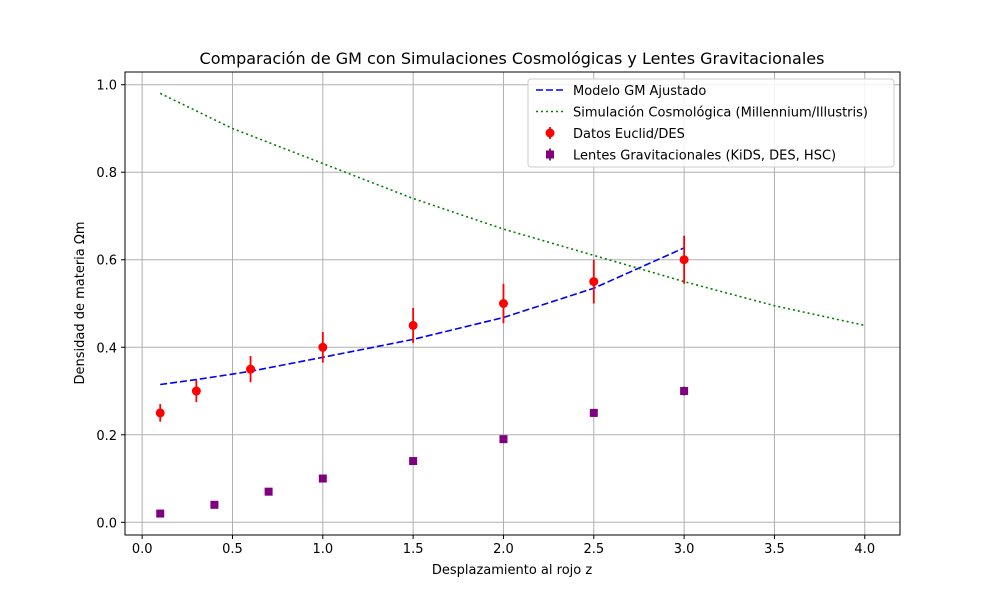  What do you see at coordinates (142, 549) in the screenshot?
I see `x-tick-label: 0.0` at bounding box center [142, 549].